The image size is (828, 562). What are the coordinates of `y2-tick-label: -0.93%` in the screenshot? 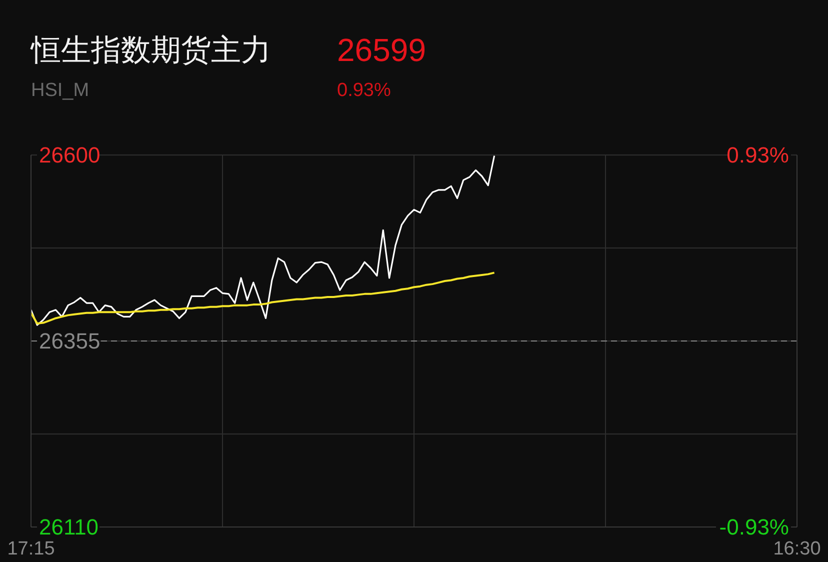 It's located at (754, 527).